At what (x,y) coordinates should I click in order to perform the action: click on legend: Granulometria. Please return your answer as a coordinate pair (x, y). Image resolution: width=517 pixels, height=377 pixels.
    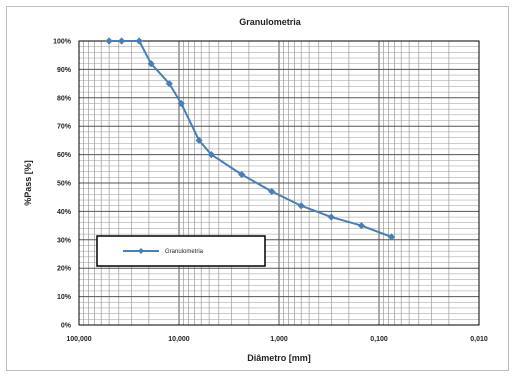
    Looking at the image, I should click on (181, 251).